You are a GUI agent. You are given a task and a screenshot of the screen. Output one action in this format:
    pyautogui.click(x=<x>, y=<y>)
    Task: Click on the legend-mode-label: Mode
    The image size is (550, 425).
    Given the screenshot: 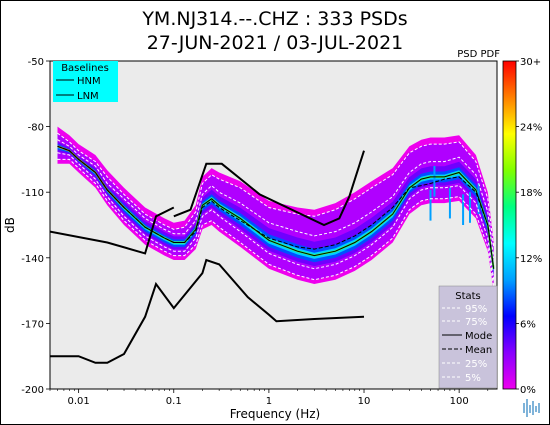 What is the action you would take?
    pyautogui.click(x=478, y=336)
    